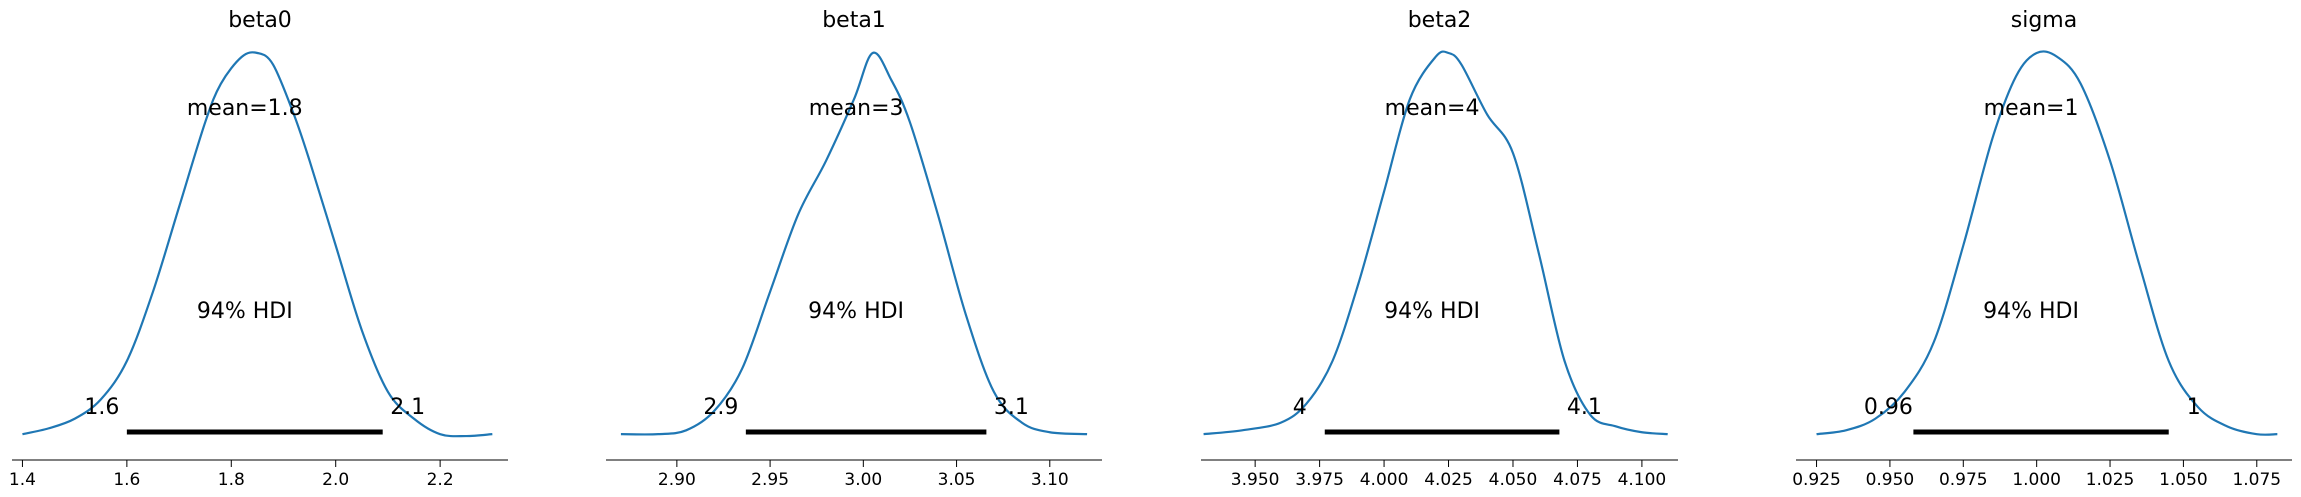 The image size is (2301, 497). I want to click on x-tick-label: 2.0, so click(335, 480).